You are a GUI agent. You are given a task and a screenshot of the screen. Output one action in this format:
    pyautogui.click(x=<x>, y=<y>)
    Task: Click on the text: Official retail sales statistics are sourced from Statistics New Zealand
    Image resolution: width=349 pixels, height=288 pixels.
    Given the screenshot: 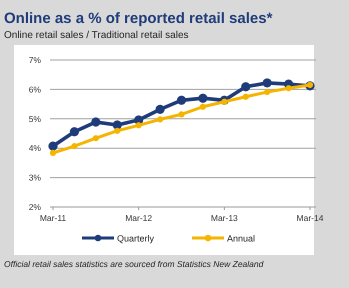 What is the action you would take?
    pyautogui.click(x=134, y=264)
    